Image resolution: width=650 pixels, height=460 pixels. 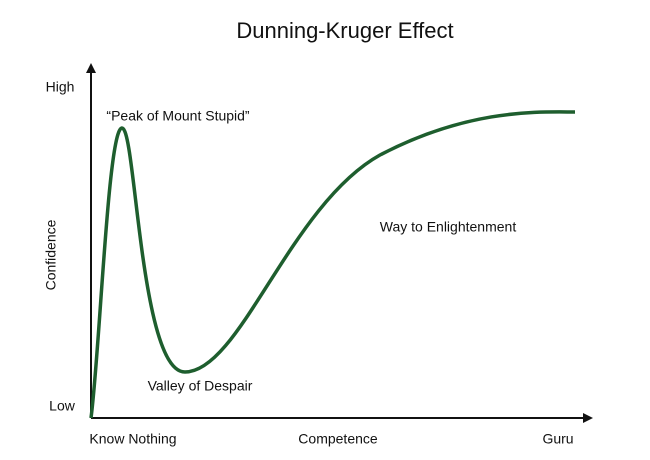 I want to click on x-axis-label: Competence, so click(x=338, y=439).